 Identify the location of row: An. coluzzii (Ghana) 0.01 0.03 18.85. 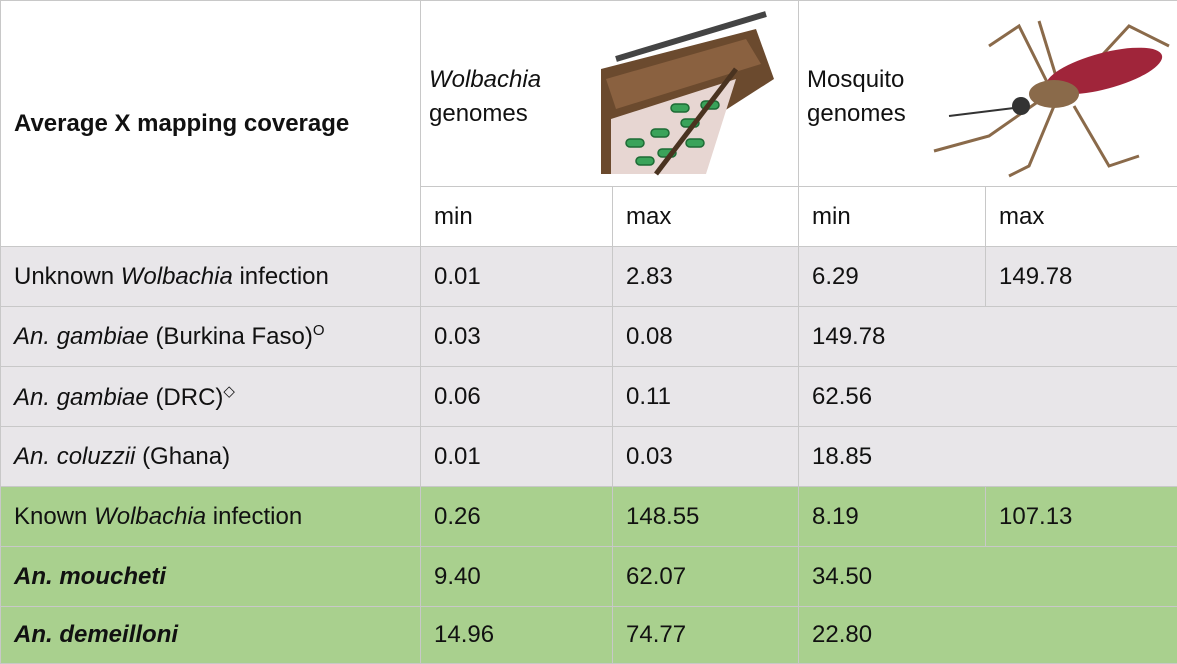
(589, 457).